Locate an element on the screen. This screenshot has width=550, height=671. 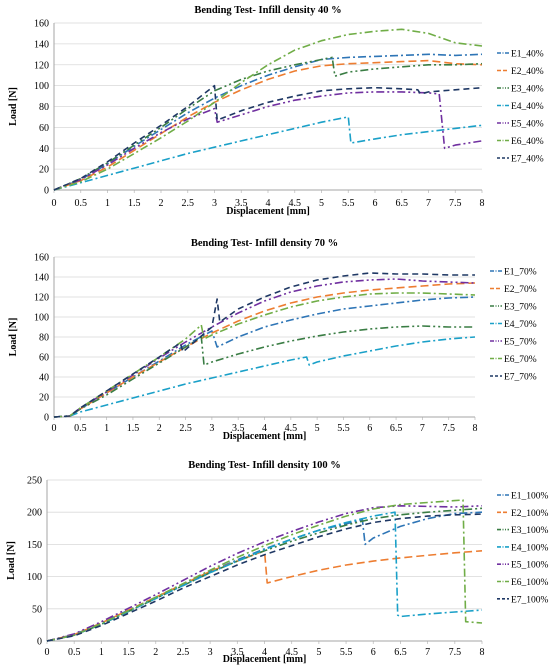
y-tick-label: 50 is located at coordinates (37, 609).